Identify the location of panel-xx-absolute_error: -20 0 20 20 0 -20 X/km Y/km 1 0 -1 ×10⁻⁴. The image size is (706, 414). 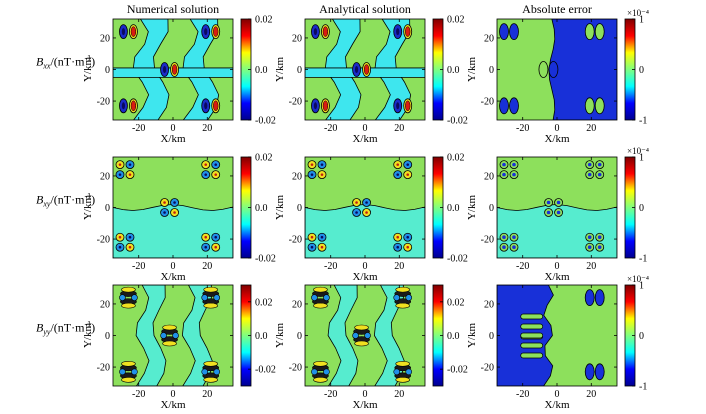
(557, 76).